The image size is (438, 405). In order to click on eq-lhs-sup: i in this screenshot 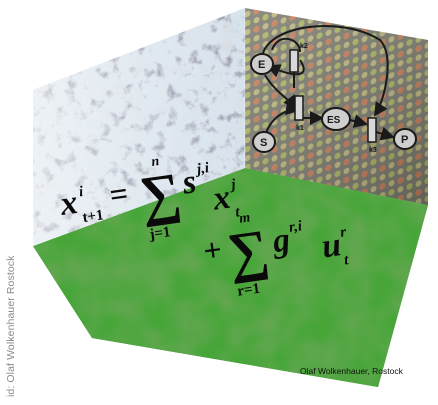, I will do `click(81, 192)`.